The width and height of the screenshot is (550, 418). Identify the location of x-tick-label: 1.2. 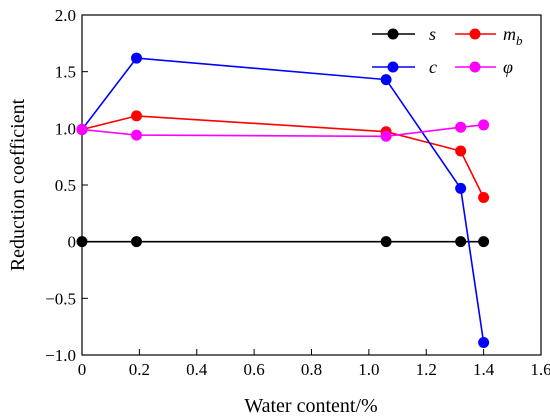
(426, 369).